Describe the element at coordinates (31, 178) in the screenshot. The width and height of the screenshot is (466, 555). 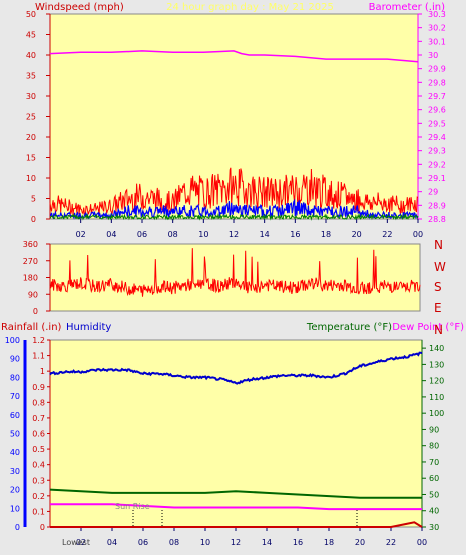
I see `wind-y-tick: 10` at that location.